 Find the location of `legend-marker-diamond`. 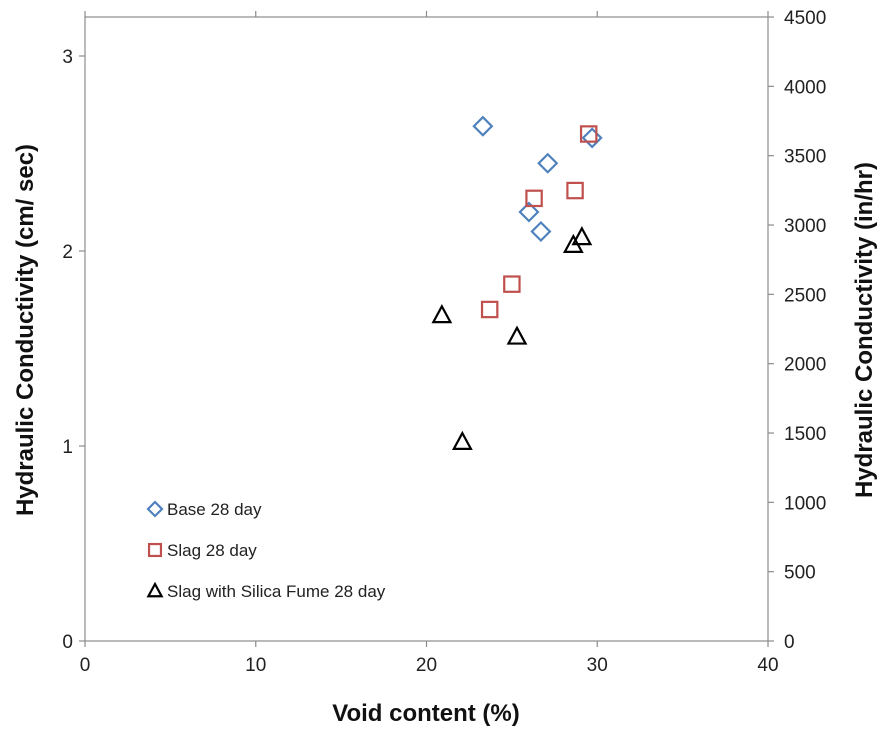

legend-marker-diamond is located at coordinates (155, 509).